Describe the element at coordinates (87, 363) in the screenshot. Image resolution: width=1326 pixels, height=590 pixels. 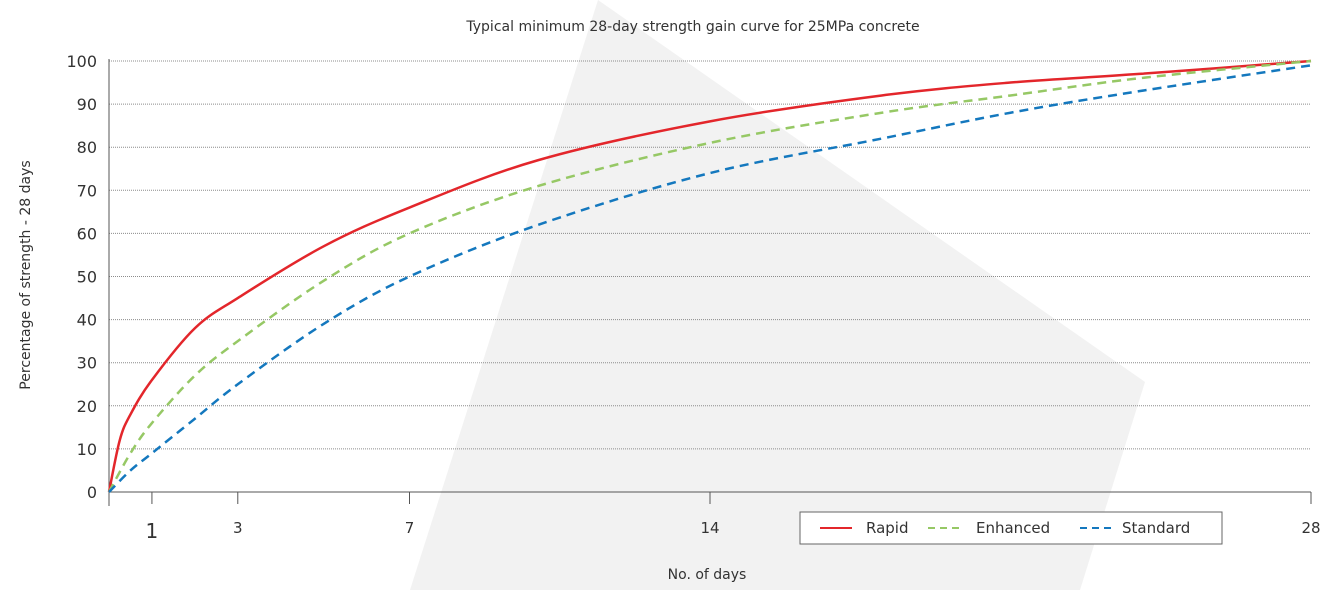
I see `y-tick-label-30: 30` at that location.